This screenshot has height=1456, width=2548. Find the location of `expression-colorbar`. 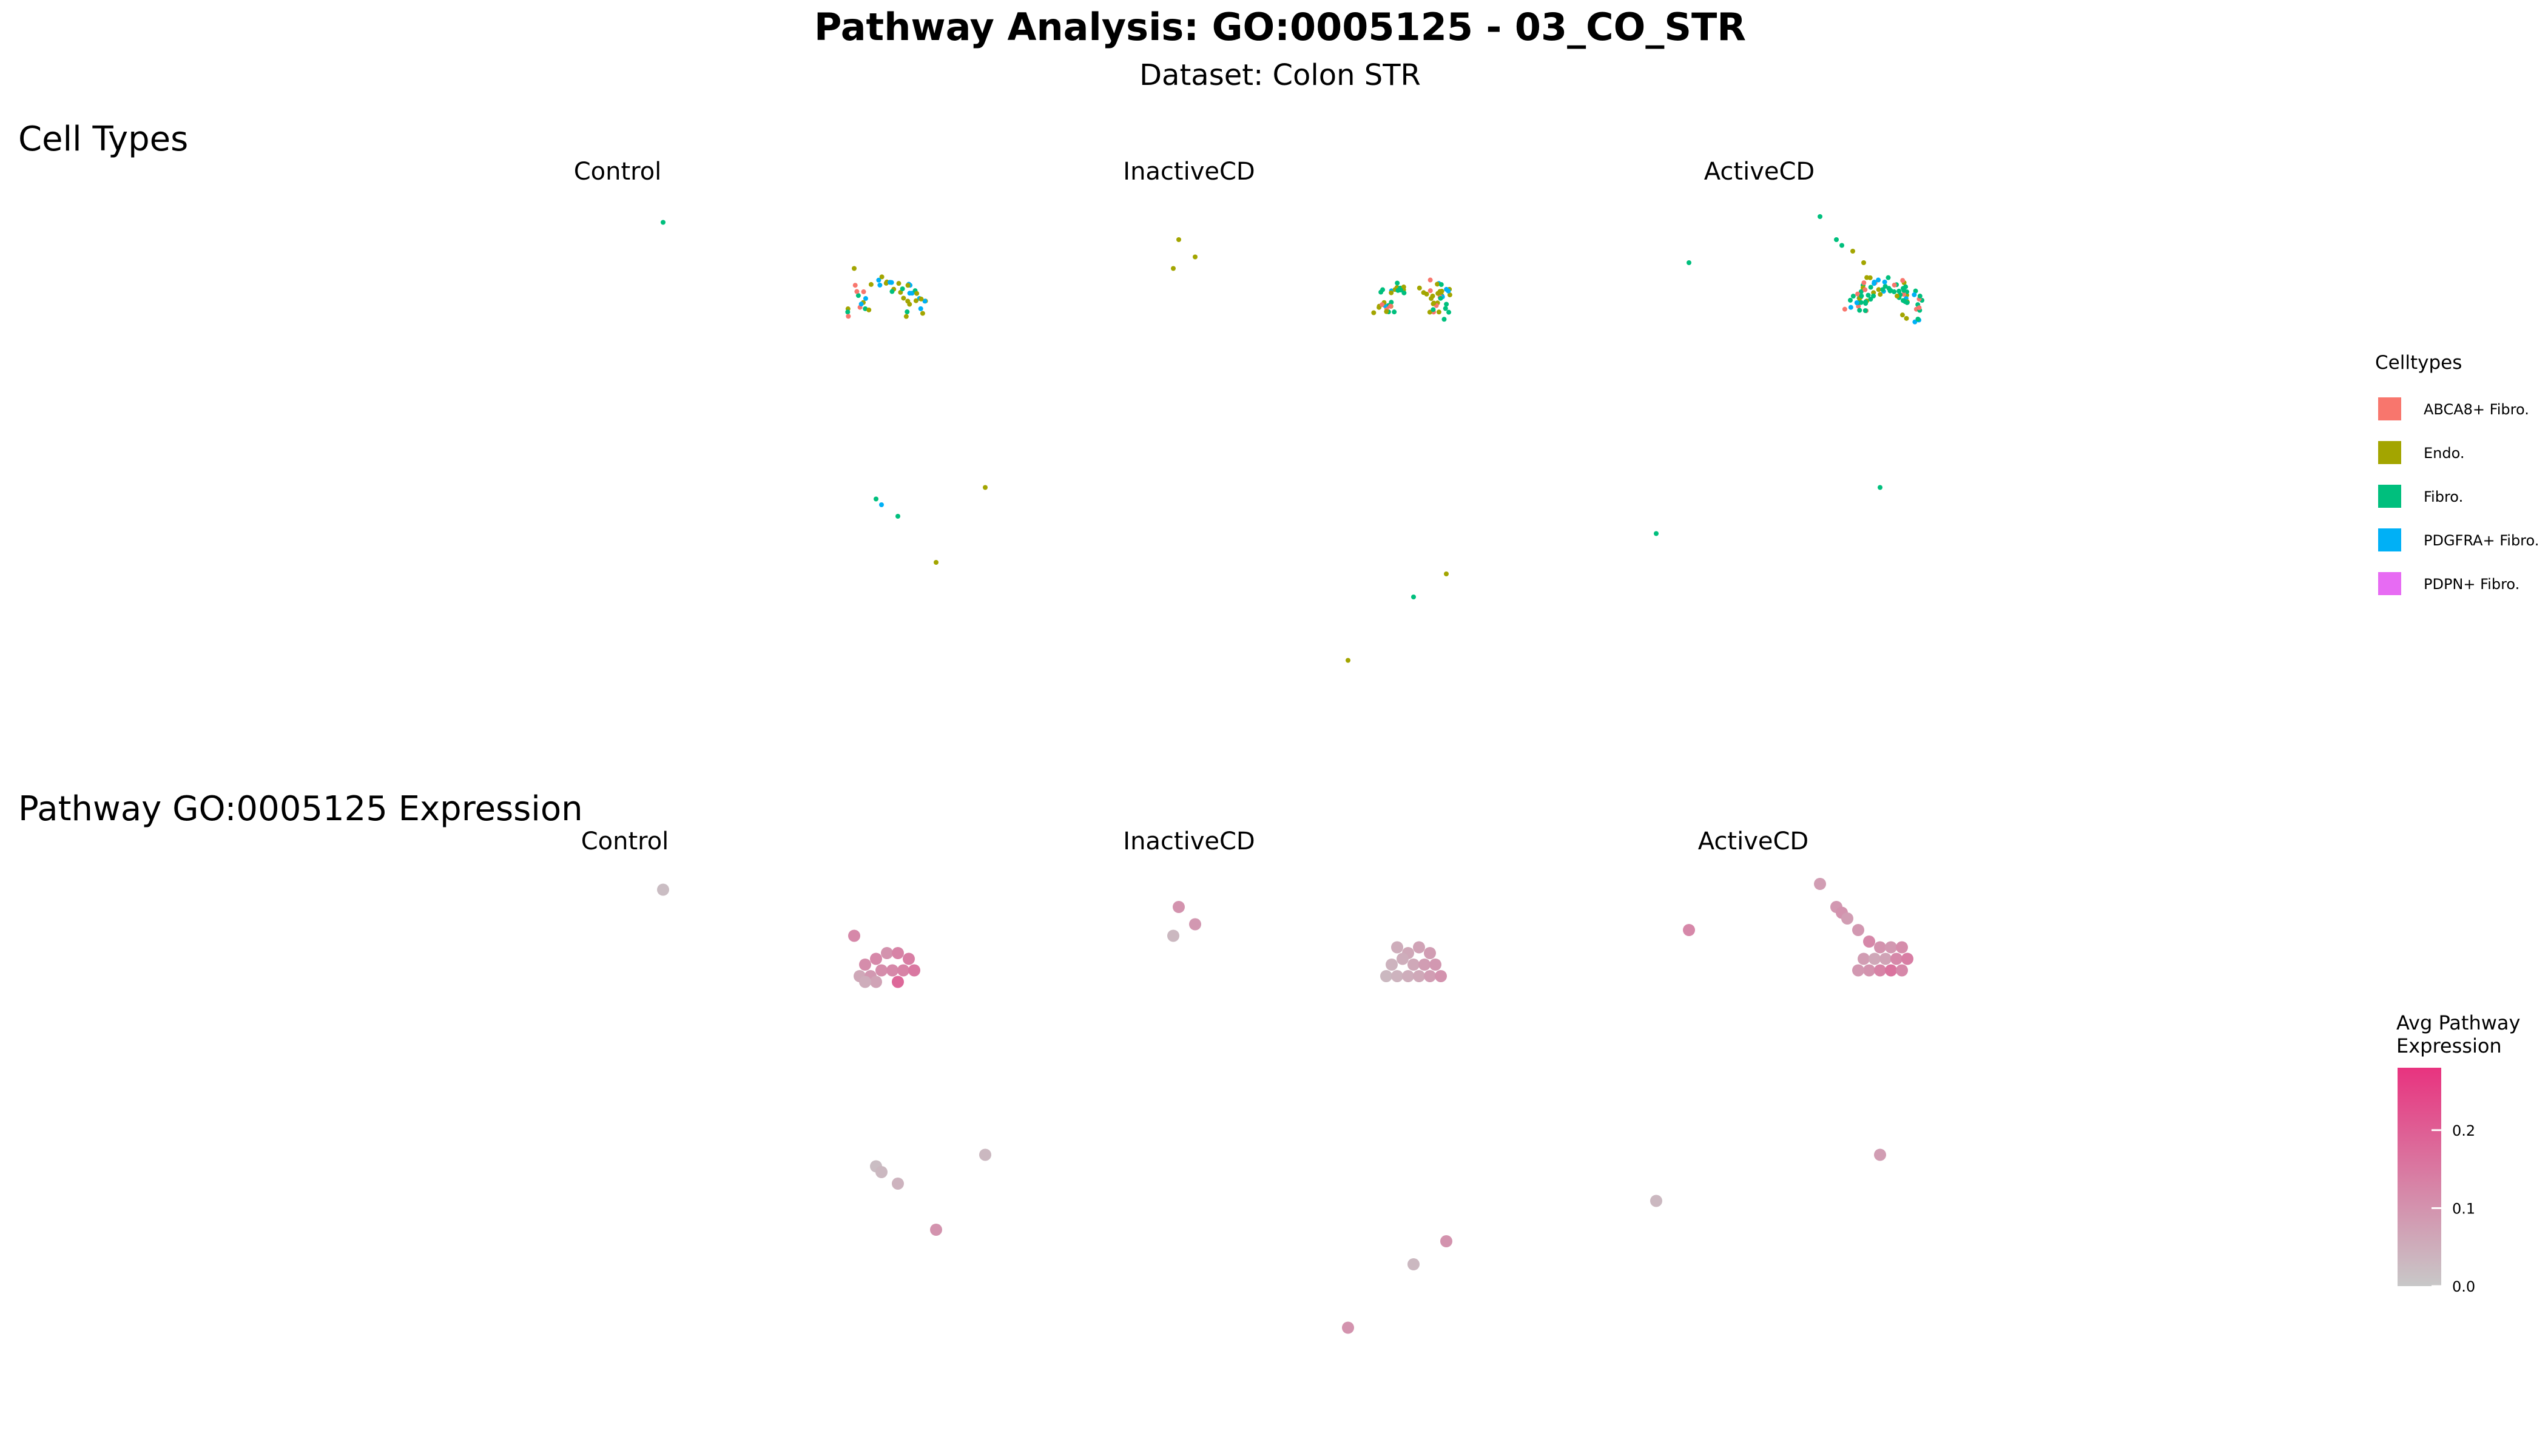

expression-colorbar is located at coordinates (2419, 1177).